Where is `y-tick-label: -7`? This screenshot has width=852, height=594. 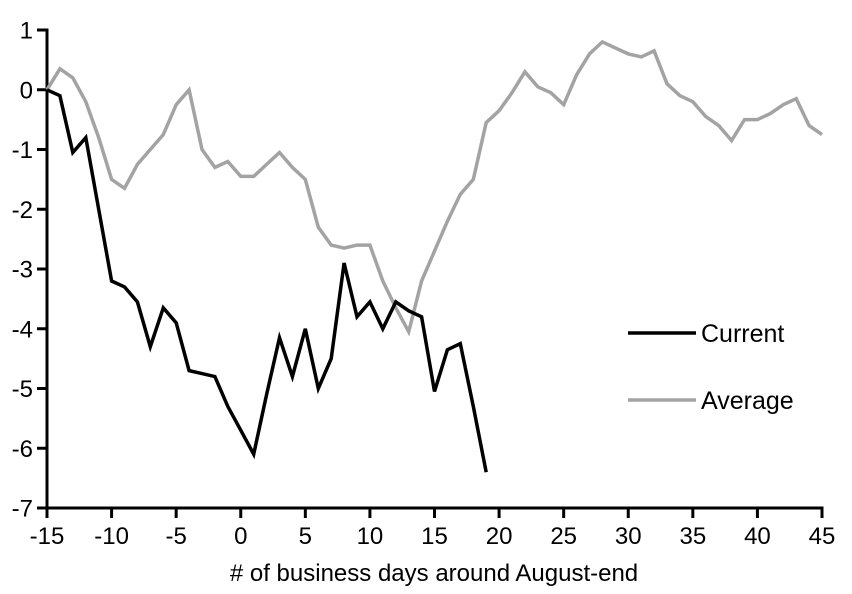
y-tick-label: -7 is located at coordinates (22, 509).